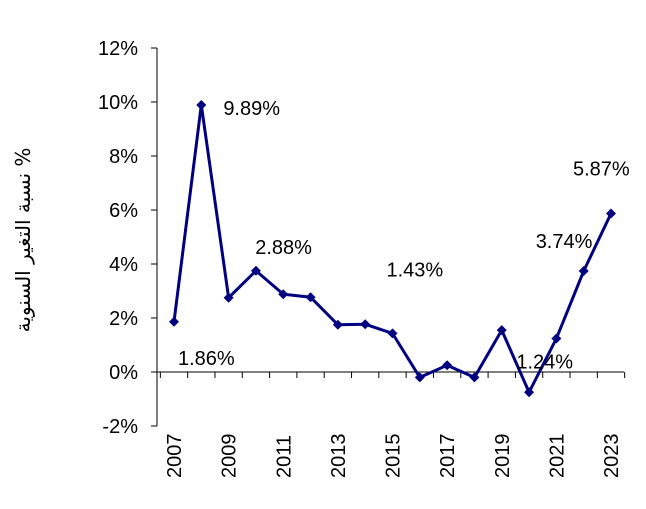 The width and height of the screenshot is (646, 509). I want to click on x-tick-label: 2017, so click(448, 456).